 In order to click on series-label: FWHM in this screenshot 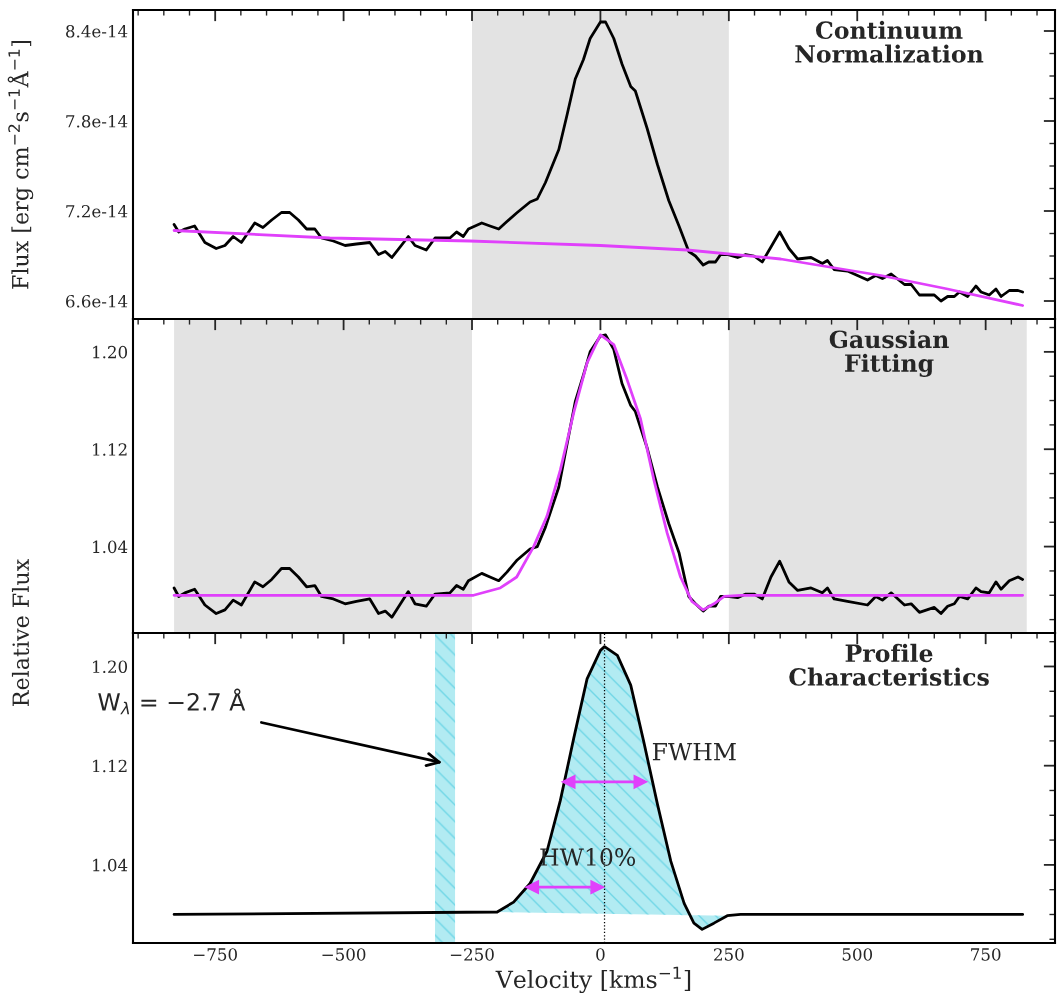, I will do `click(694, 752)`.